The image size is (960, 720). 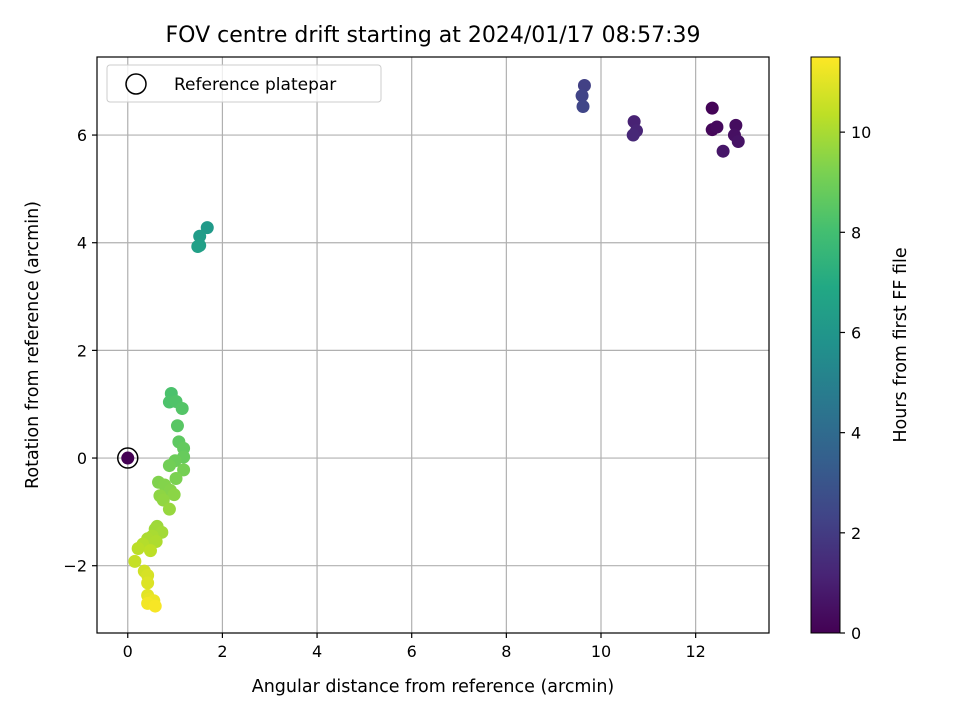 What do you see at coordinates (825, 345) in the screenshot?
I see `colorbar-gradient` at bounding box center [825, 345].